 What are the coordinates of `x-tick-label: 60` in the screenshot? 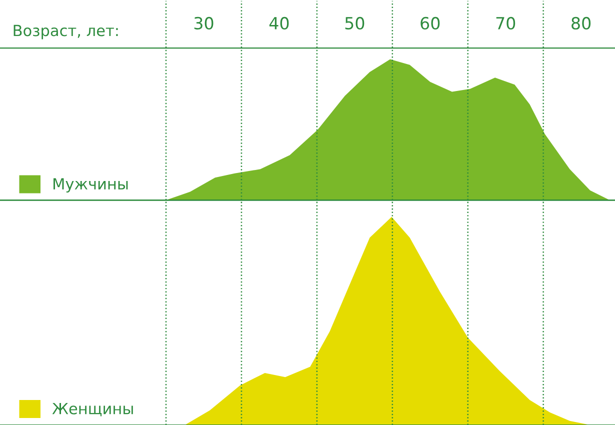 It's located at (430, 23).